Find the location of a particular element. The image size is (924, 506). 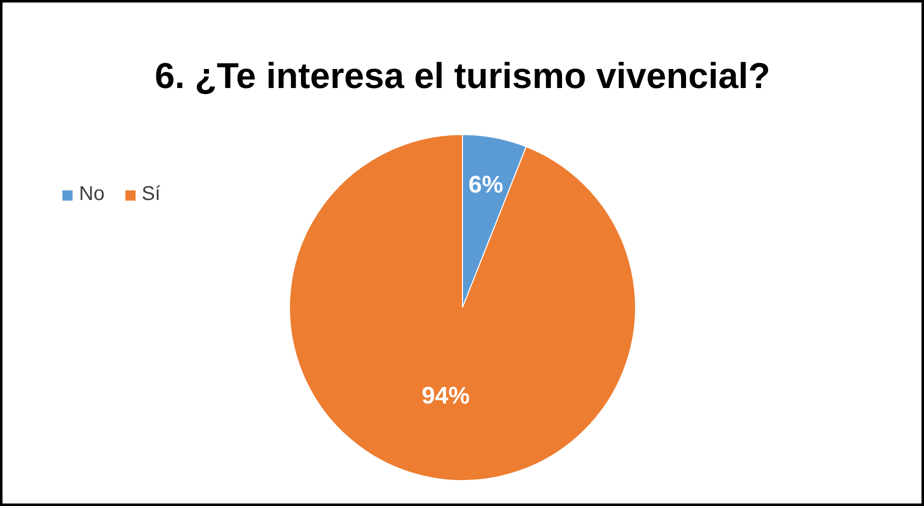

legend-label: No is located at coordinates (92, 194).